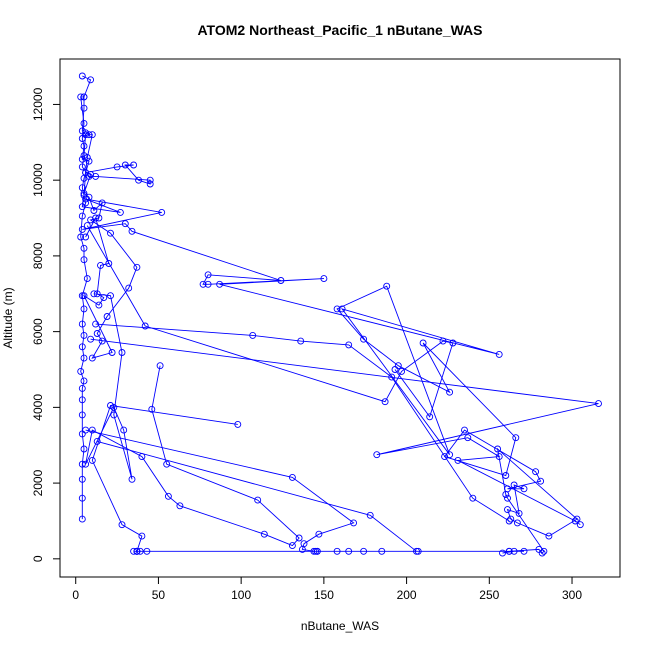  Describe the element at coordinates (8, 317) in the screenshot. I see `y-axis-label: Altitude (m)` at that location.